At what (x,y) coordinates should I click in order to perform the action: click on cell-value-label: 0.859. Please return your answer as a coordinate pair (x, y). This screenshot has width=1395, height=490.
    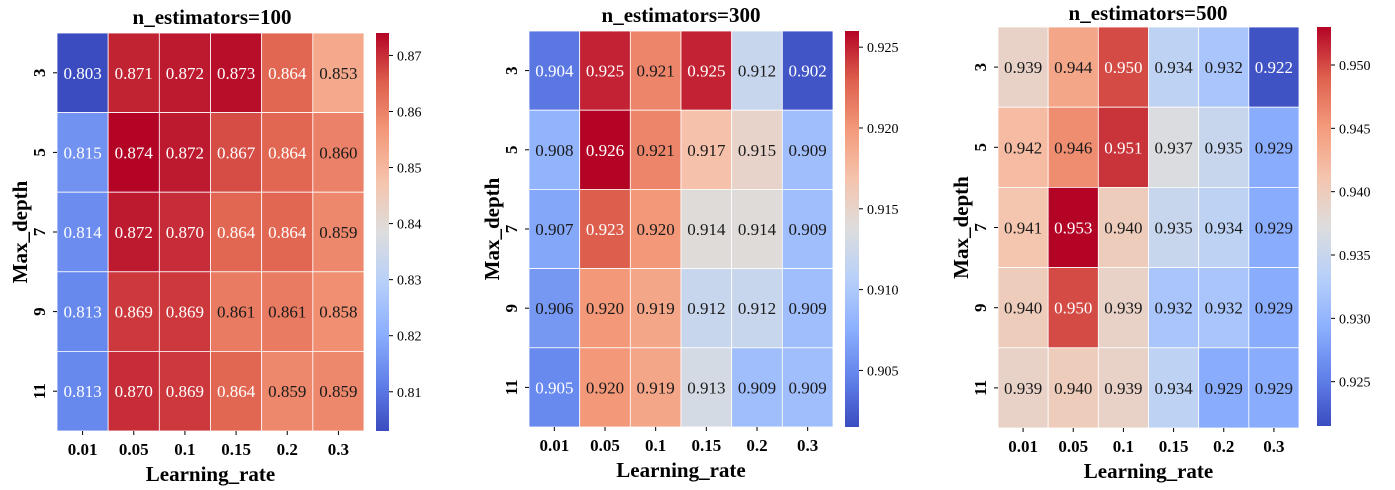
    Looking at the image, I should click on (287, 391).